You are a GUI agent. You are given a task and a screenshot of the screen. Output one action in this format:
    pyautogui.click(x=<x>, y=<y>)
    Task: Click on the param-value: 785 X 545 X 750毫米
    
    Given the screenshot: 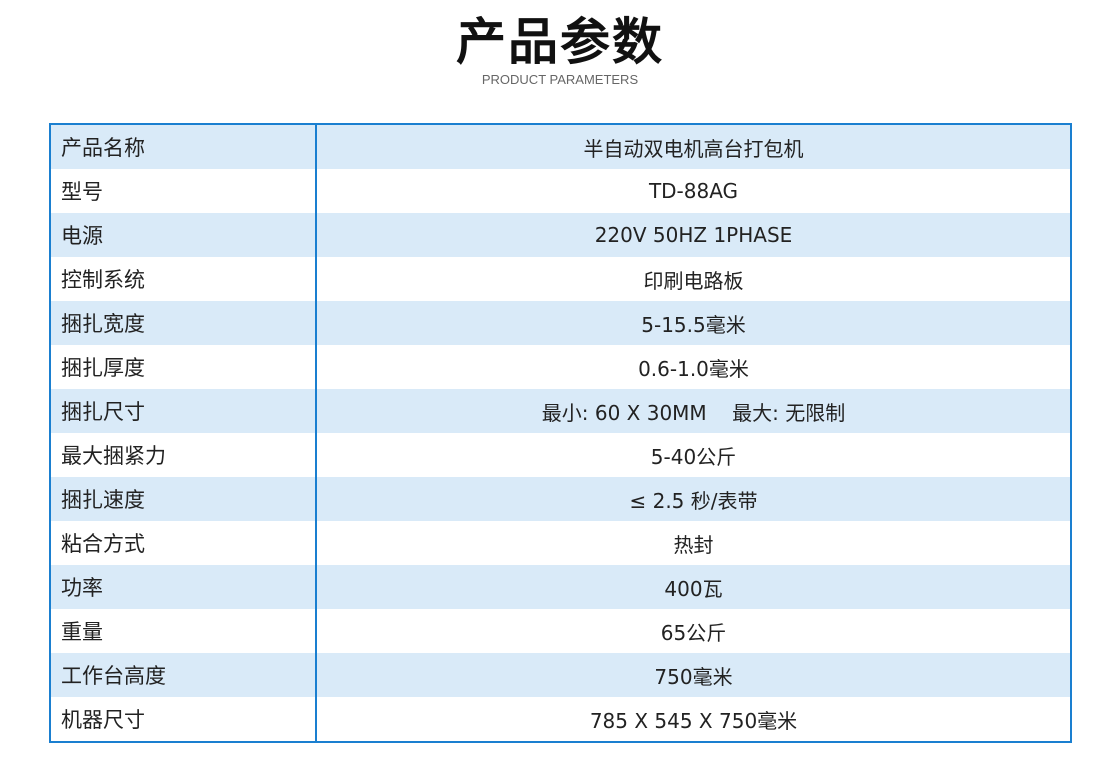 What is the action you would take?
    pyautogui.click(x=693, y=720)
    